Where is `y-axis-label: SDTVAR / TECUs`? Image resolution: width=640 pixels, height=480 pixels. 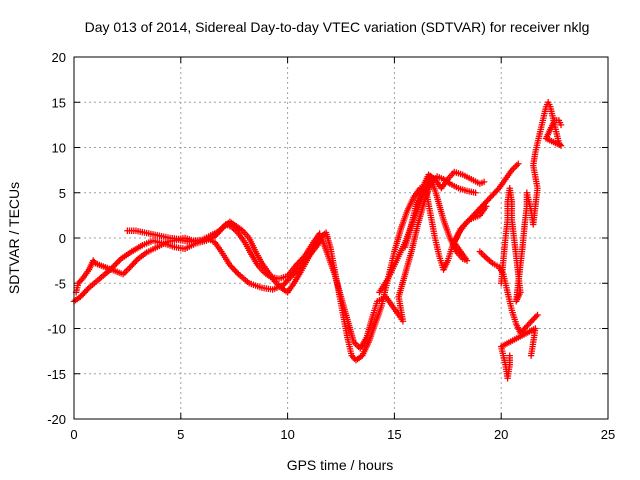 y-axis-label: SDTVAR / TECUs is located at coordinates (14, 238).